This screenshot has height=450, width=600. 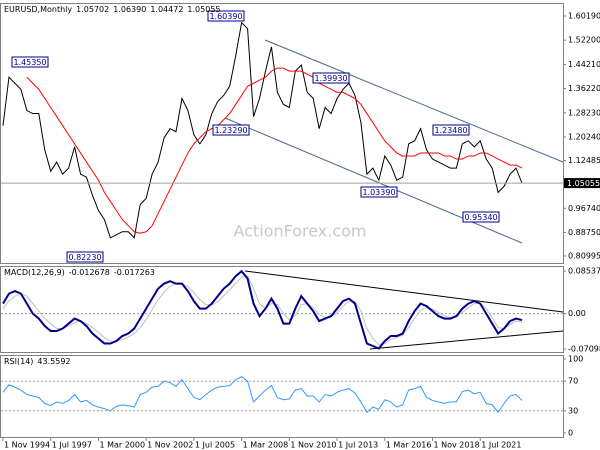 What do you see at coordinates (166, 9) in the screenshot?
I see `header-value: 1.04472` at bounding box center [166, 9].